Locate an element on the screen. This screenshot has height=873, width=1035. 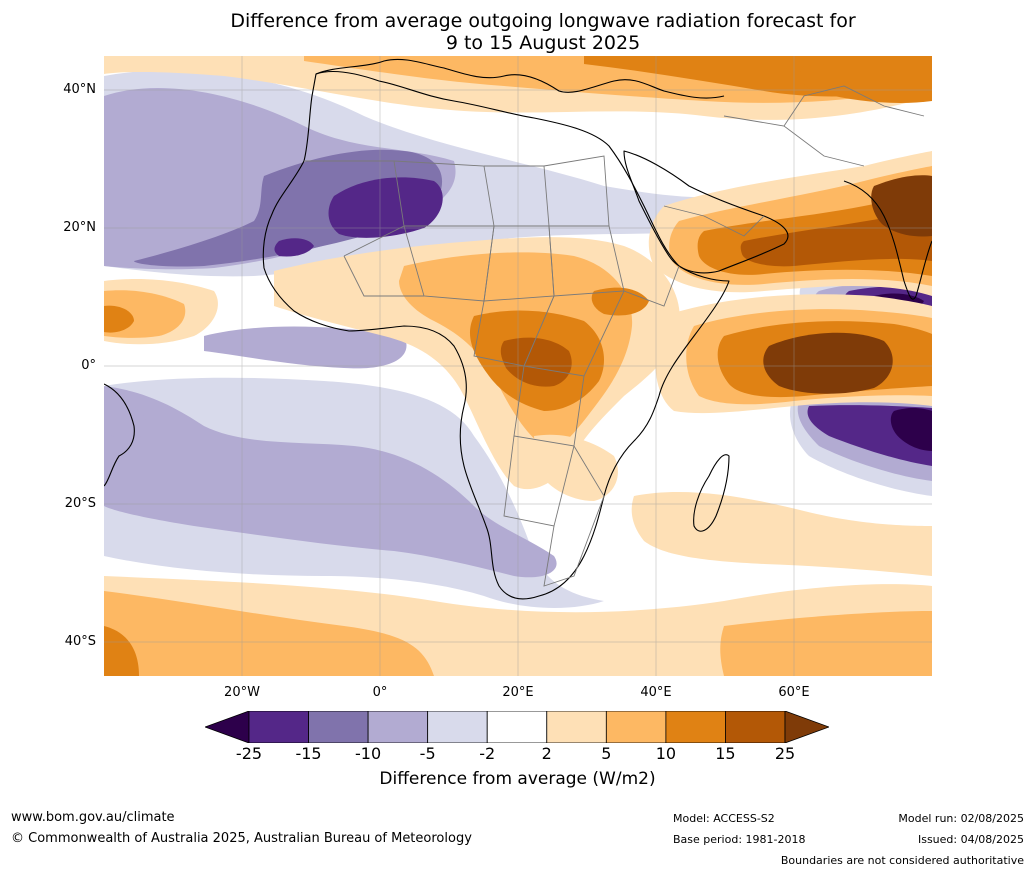
purple-north-atlantic-strong is located at coordinates (288, 208).